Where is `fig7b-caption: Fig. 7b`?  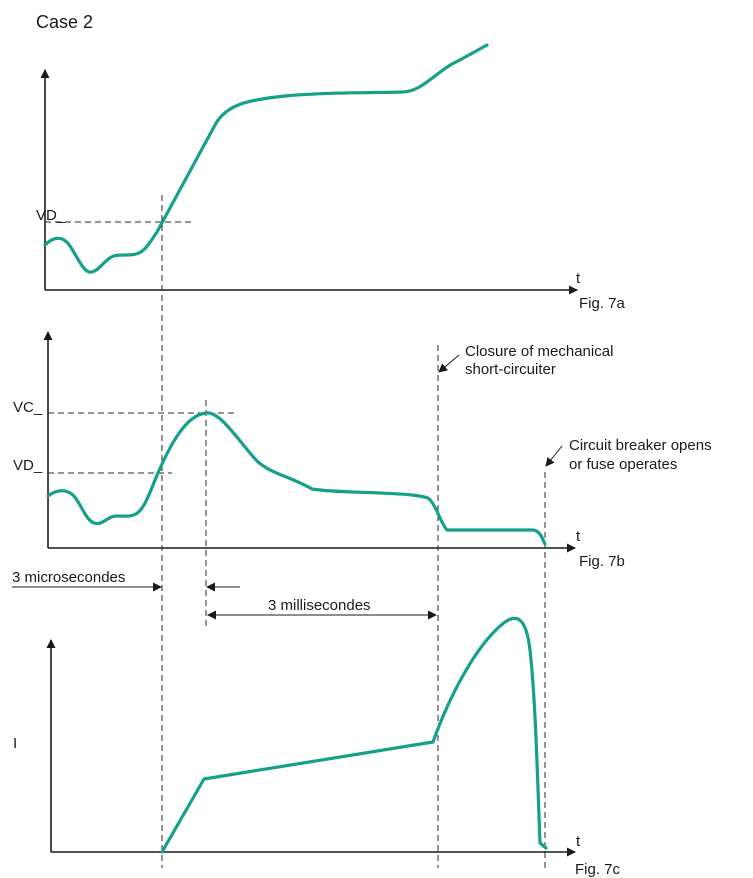 fig7b-caption: Fig. 7b is located at coordinates (602, 561).